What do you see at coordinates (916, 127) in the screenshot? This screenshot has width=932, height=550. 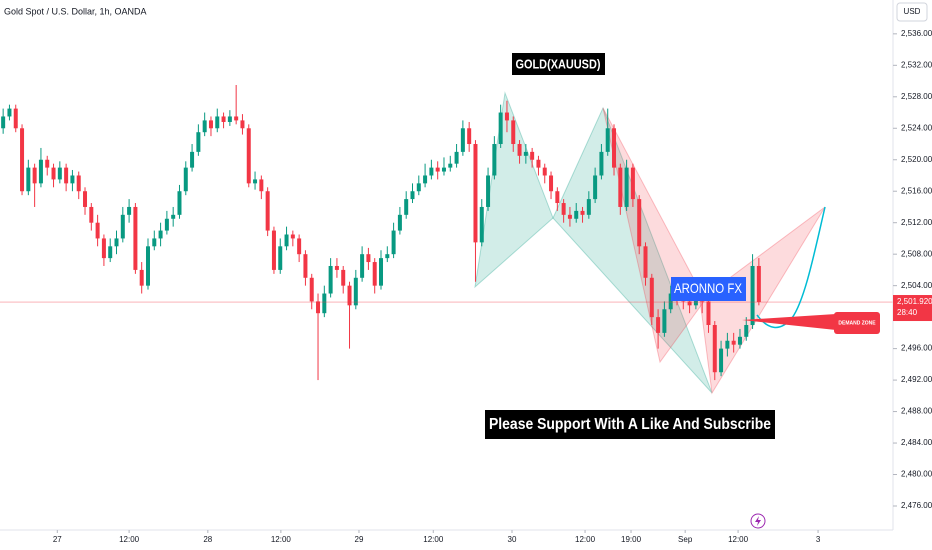 I see `y-tick-label: 2,524.000` at bounding box center [916, 127].